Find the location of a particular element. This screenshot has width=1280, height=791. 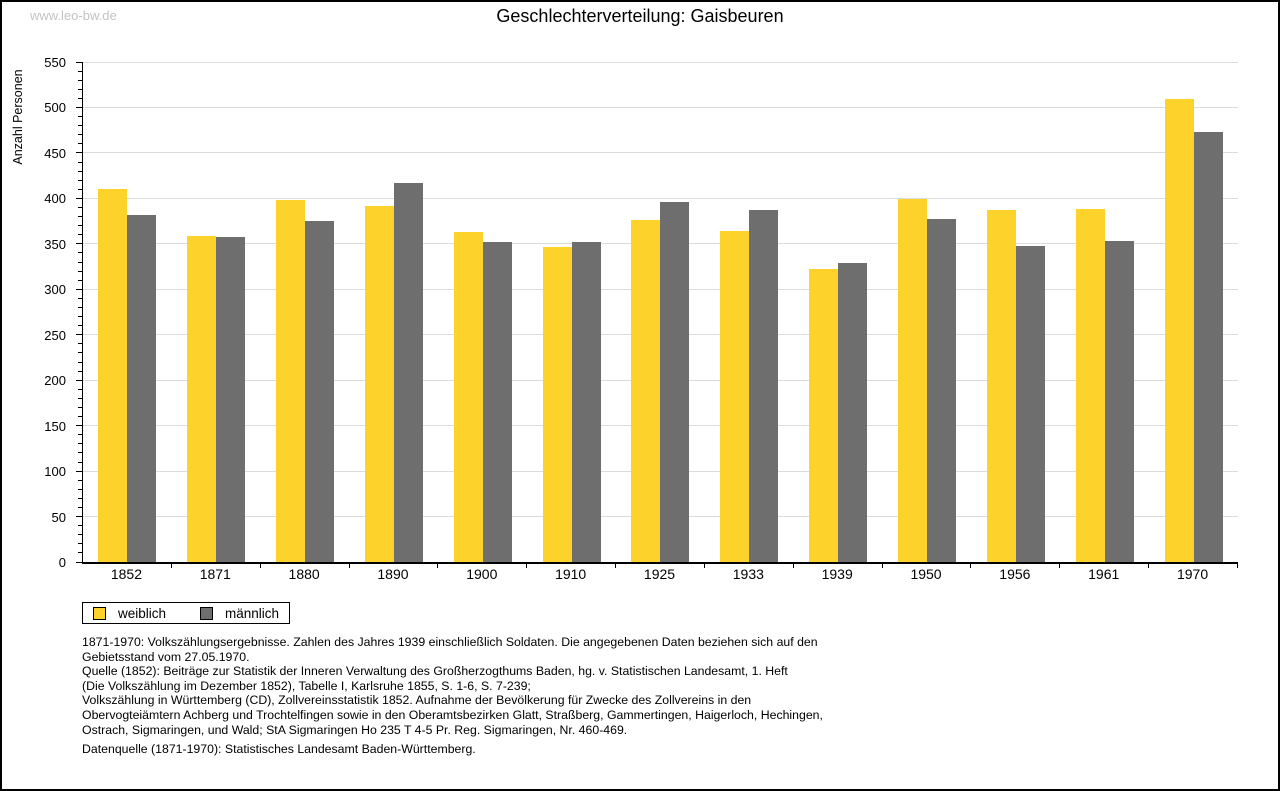

bar-weiblich-1950 is located at coordinates (913, 380).